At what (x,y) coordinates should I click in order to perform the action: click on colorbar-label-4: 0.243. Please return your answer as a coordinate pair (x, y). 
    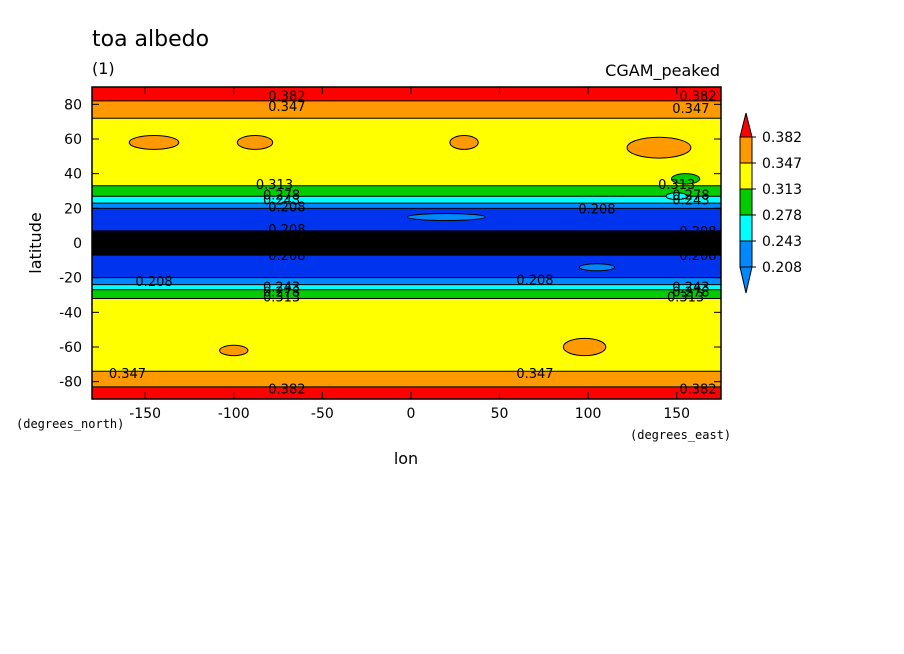
    Looking at the image, I should click on (782, 242).